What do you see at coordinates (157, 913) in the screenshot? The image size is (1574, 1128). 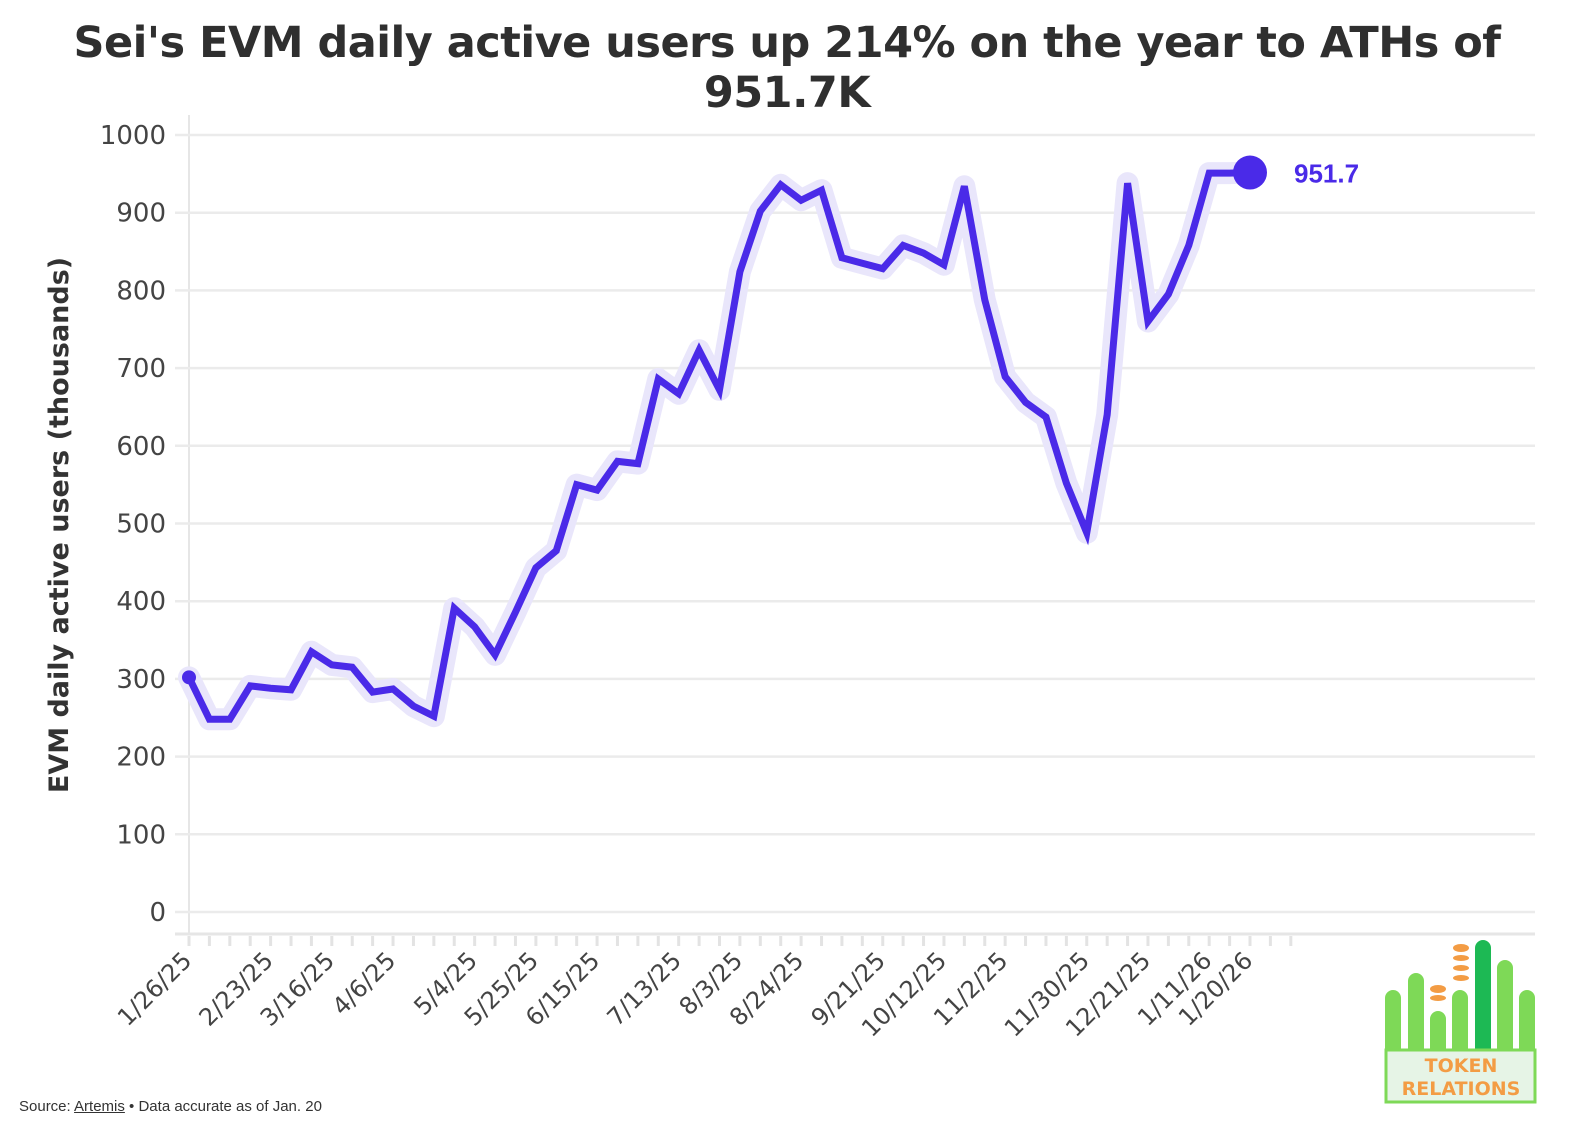 I see `y-tick-label: 0` at bounding box center [157, 913].